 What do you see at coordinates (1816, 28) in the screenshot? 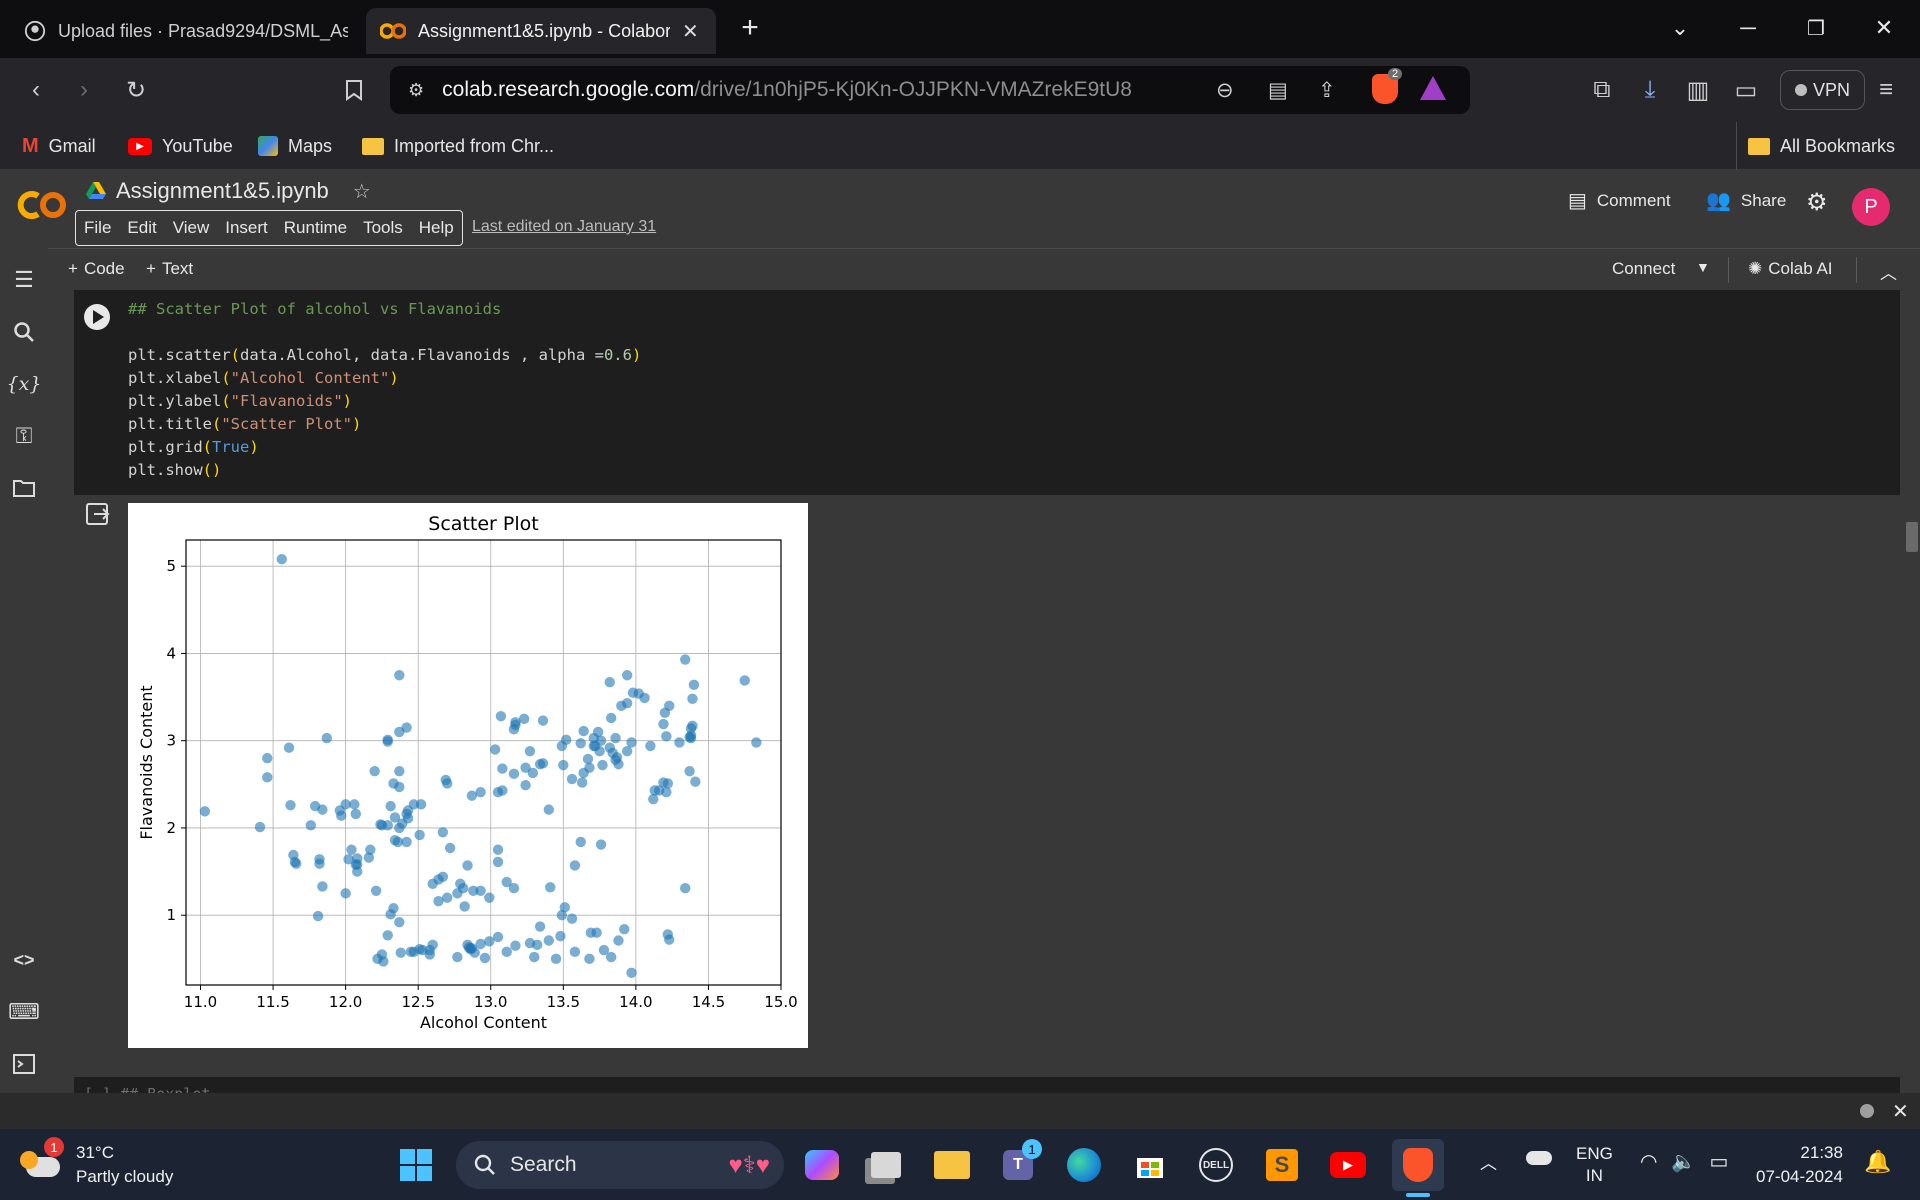
I see `restore-button: ❐` at bounding box center [1816, 28].